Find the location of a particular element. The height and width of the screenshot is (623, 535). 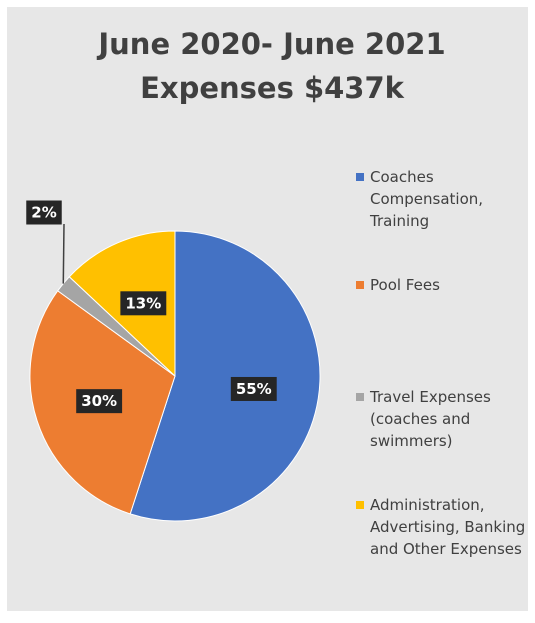

legend-item: Travel Expenses (coaches and swimmers) is located at coordinates (441, 419).